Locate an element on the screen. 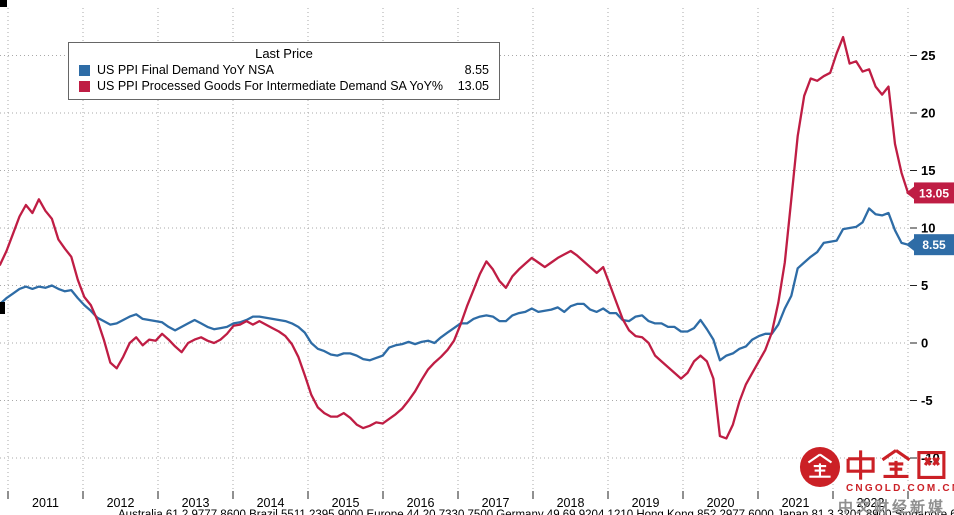  x-axis-year-label: 2015 is located at coordinates (346, 503).